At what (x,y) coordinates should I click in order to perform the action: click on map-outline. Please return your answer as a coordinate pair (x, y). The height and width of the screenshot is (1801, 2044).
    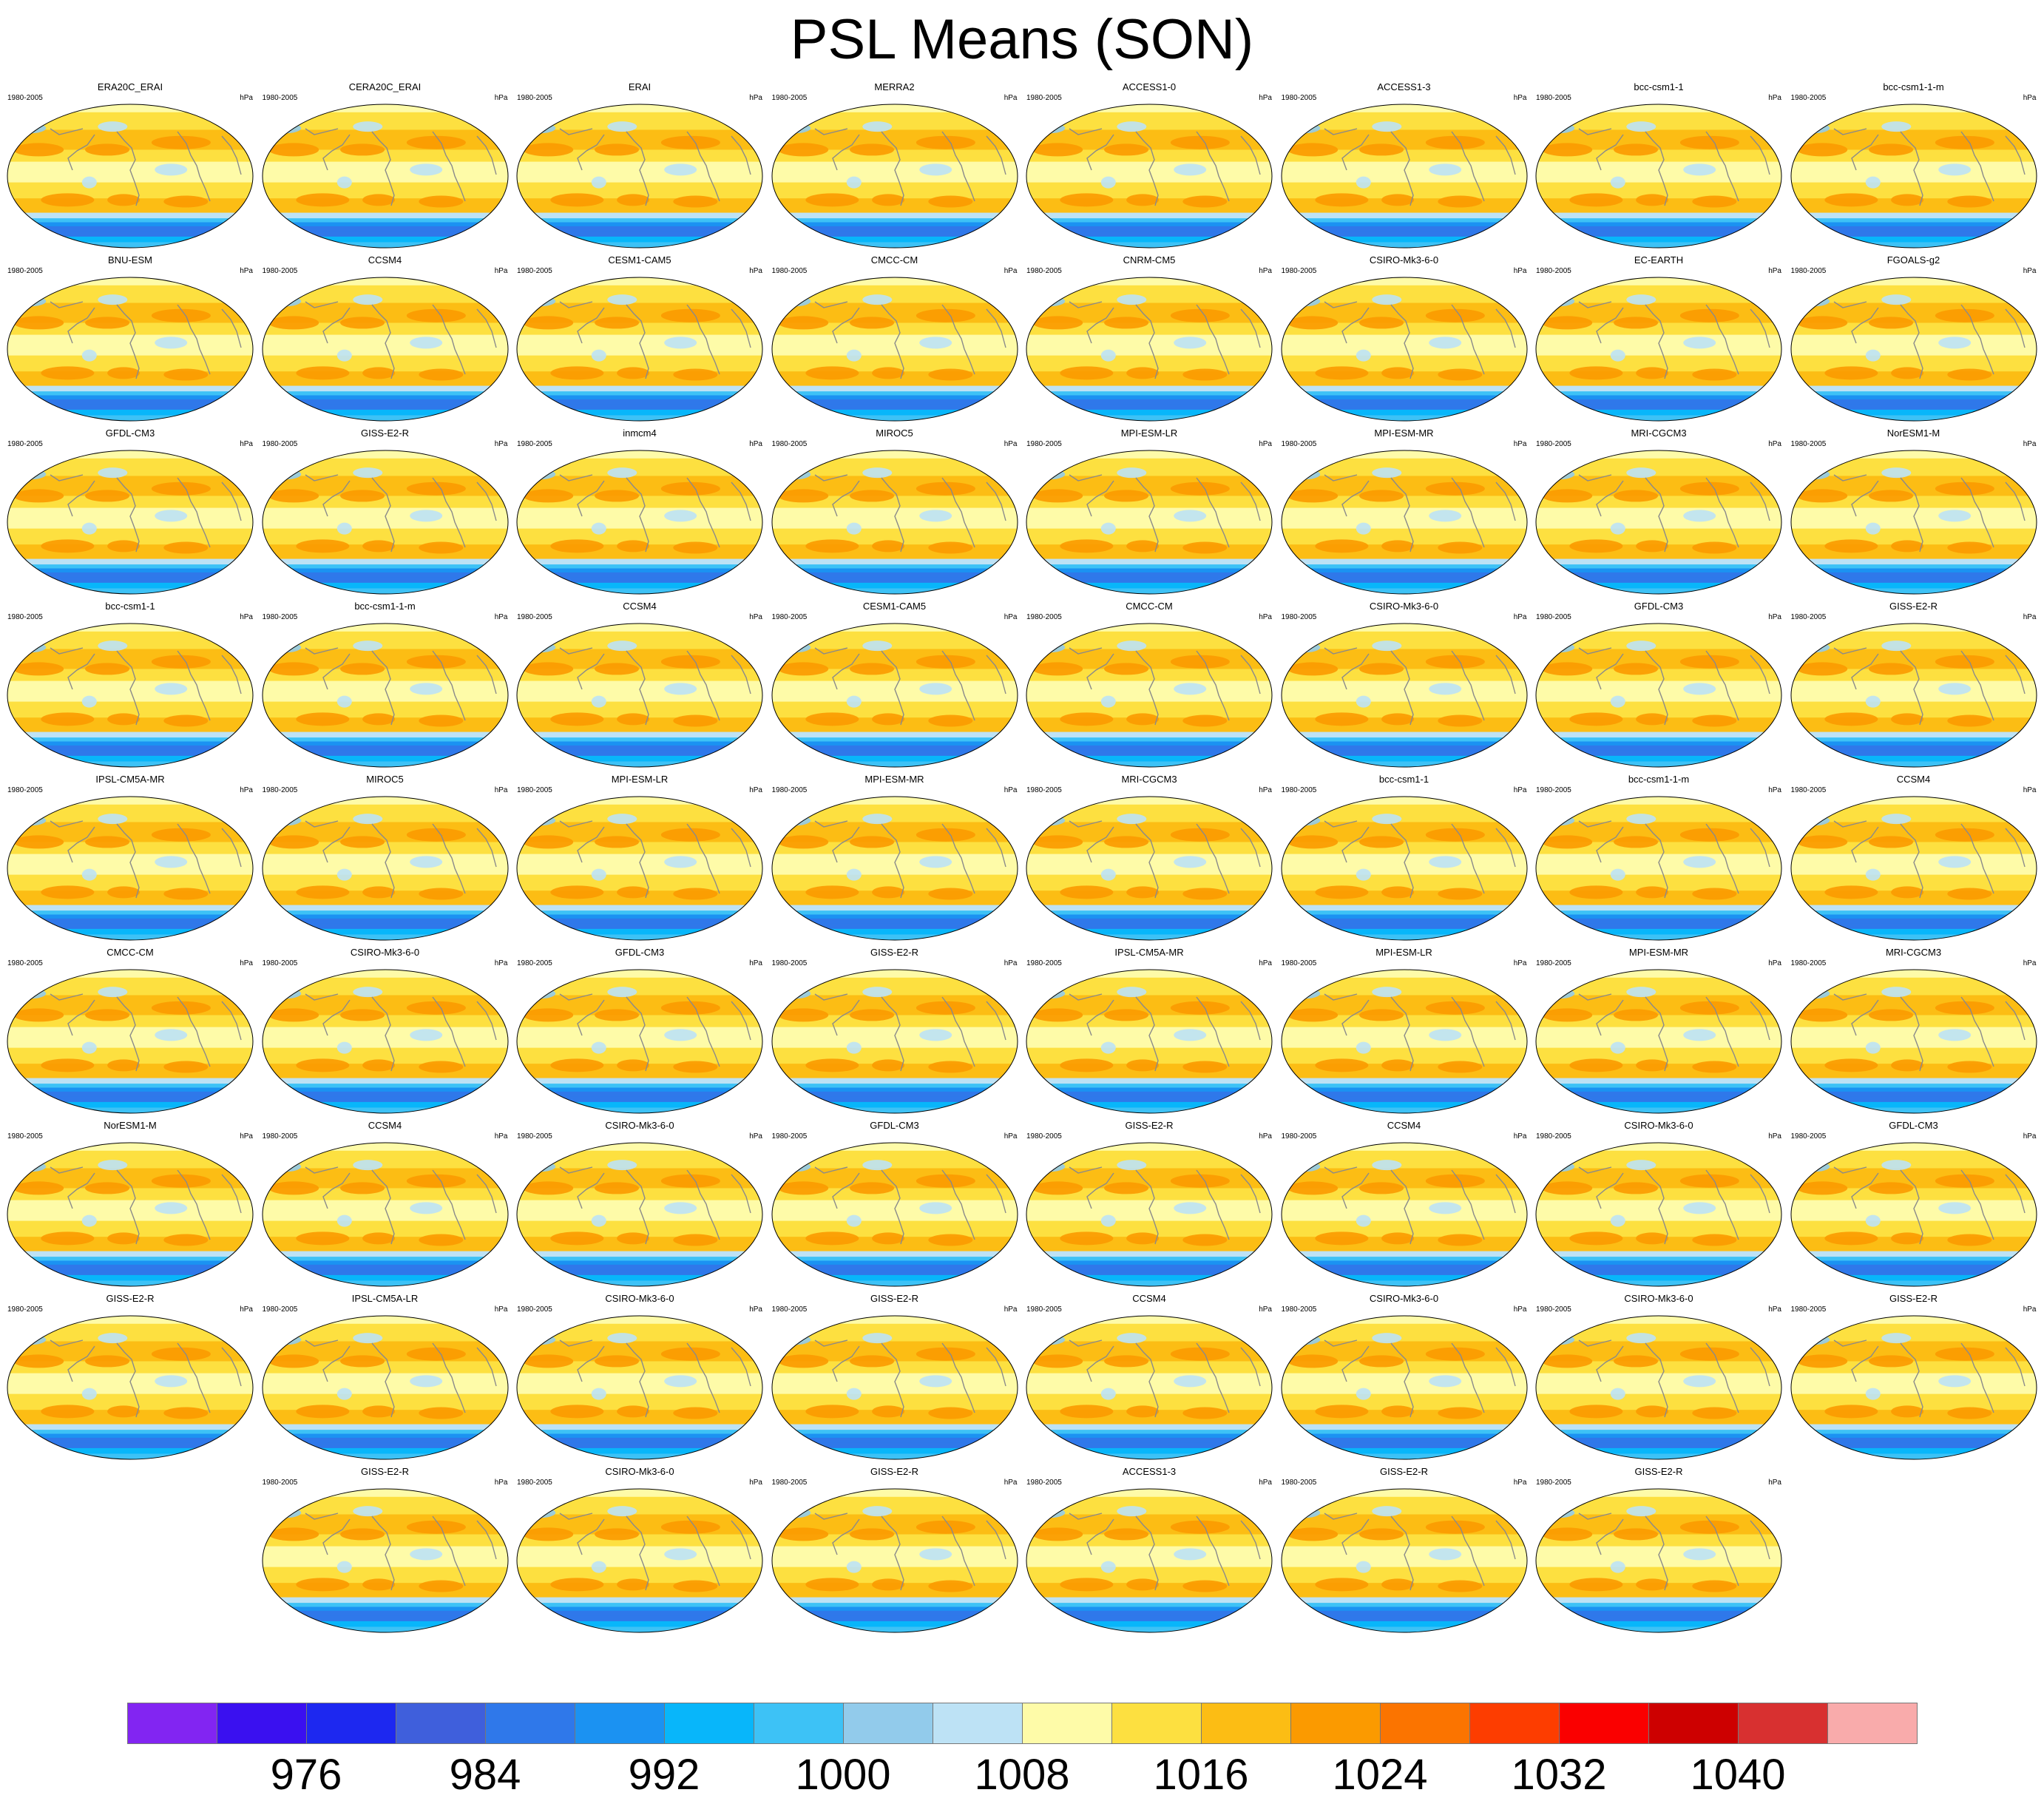
    Looking at the image, I should click on (385, 1041).